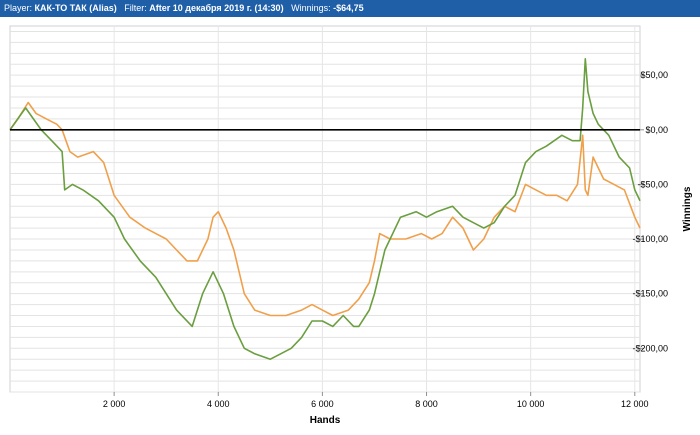  I want to click on filter-label: Filter:, so click(135, 8).